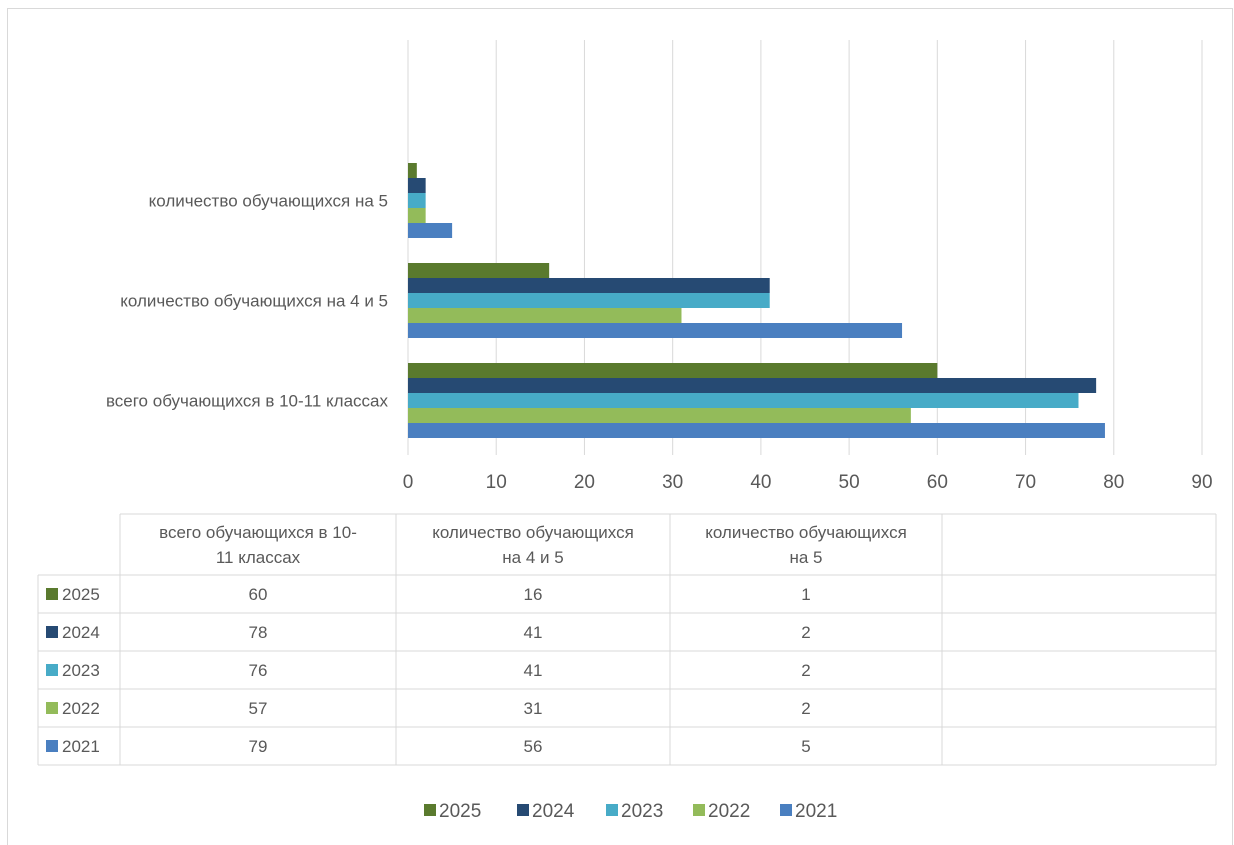 This screenshot has height=845, width=1234. Describe the element at coordinates (52, 594) in the screenshot. I see `legend-key-2025` at that location.